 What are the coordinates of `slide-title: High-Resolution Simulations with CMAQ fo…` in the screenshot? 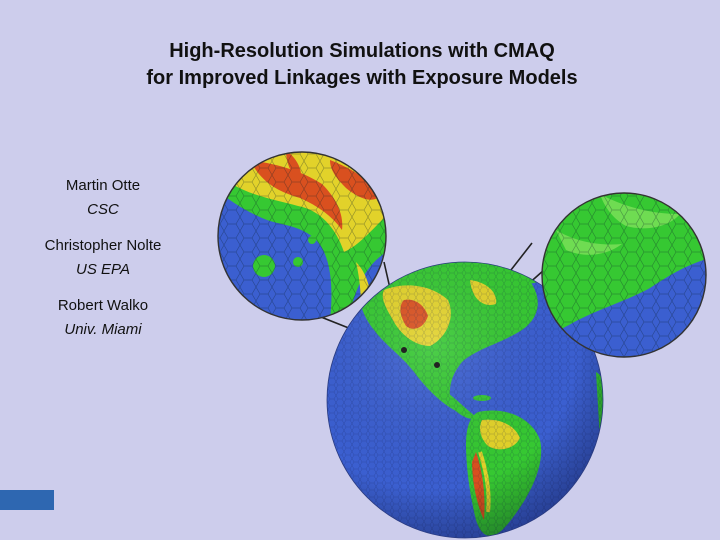 It's located at (360, 65).